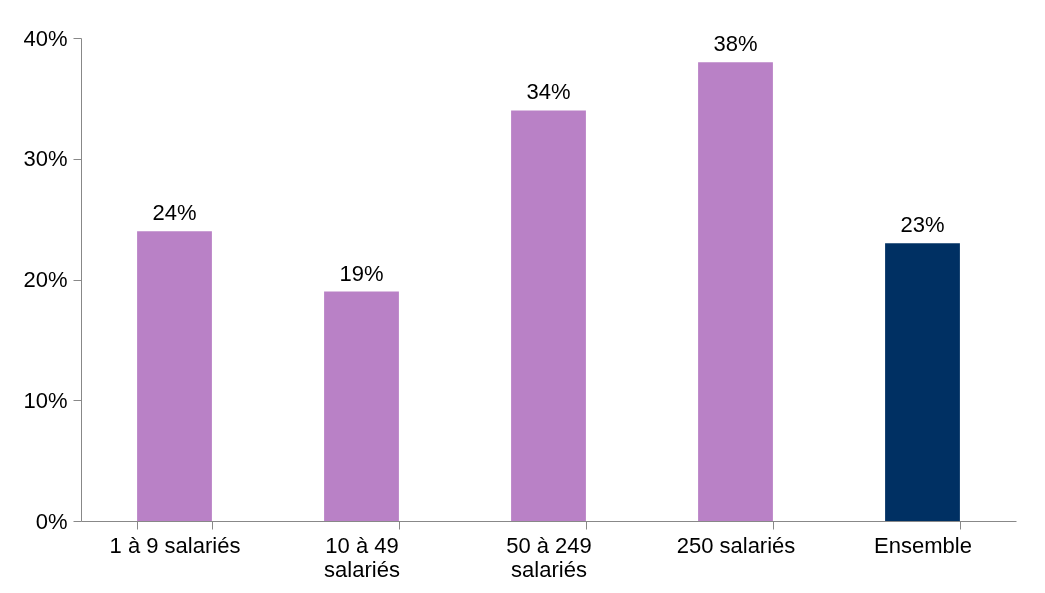 Image resolution: width=1045 pixels, height=593 pixels. I want to click on data-label: 23%, so click(922, 225).